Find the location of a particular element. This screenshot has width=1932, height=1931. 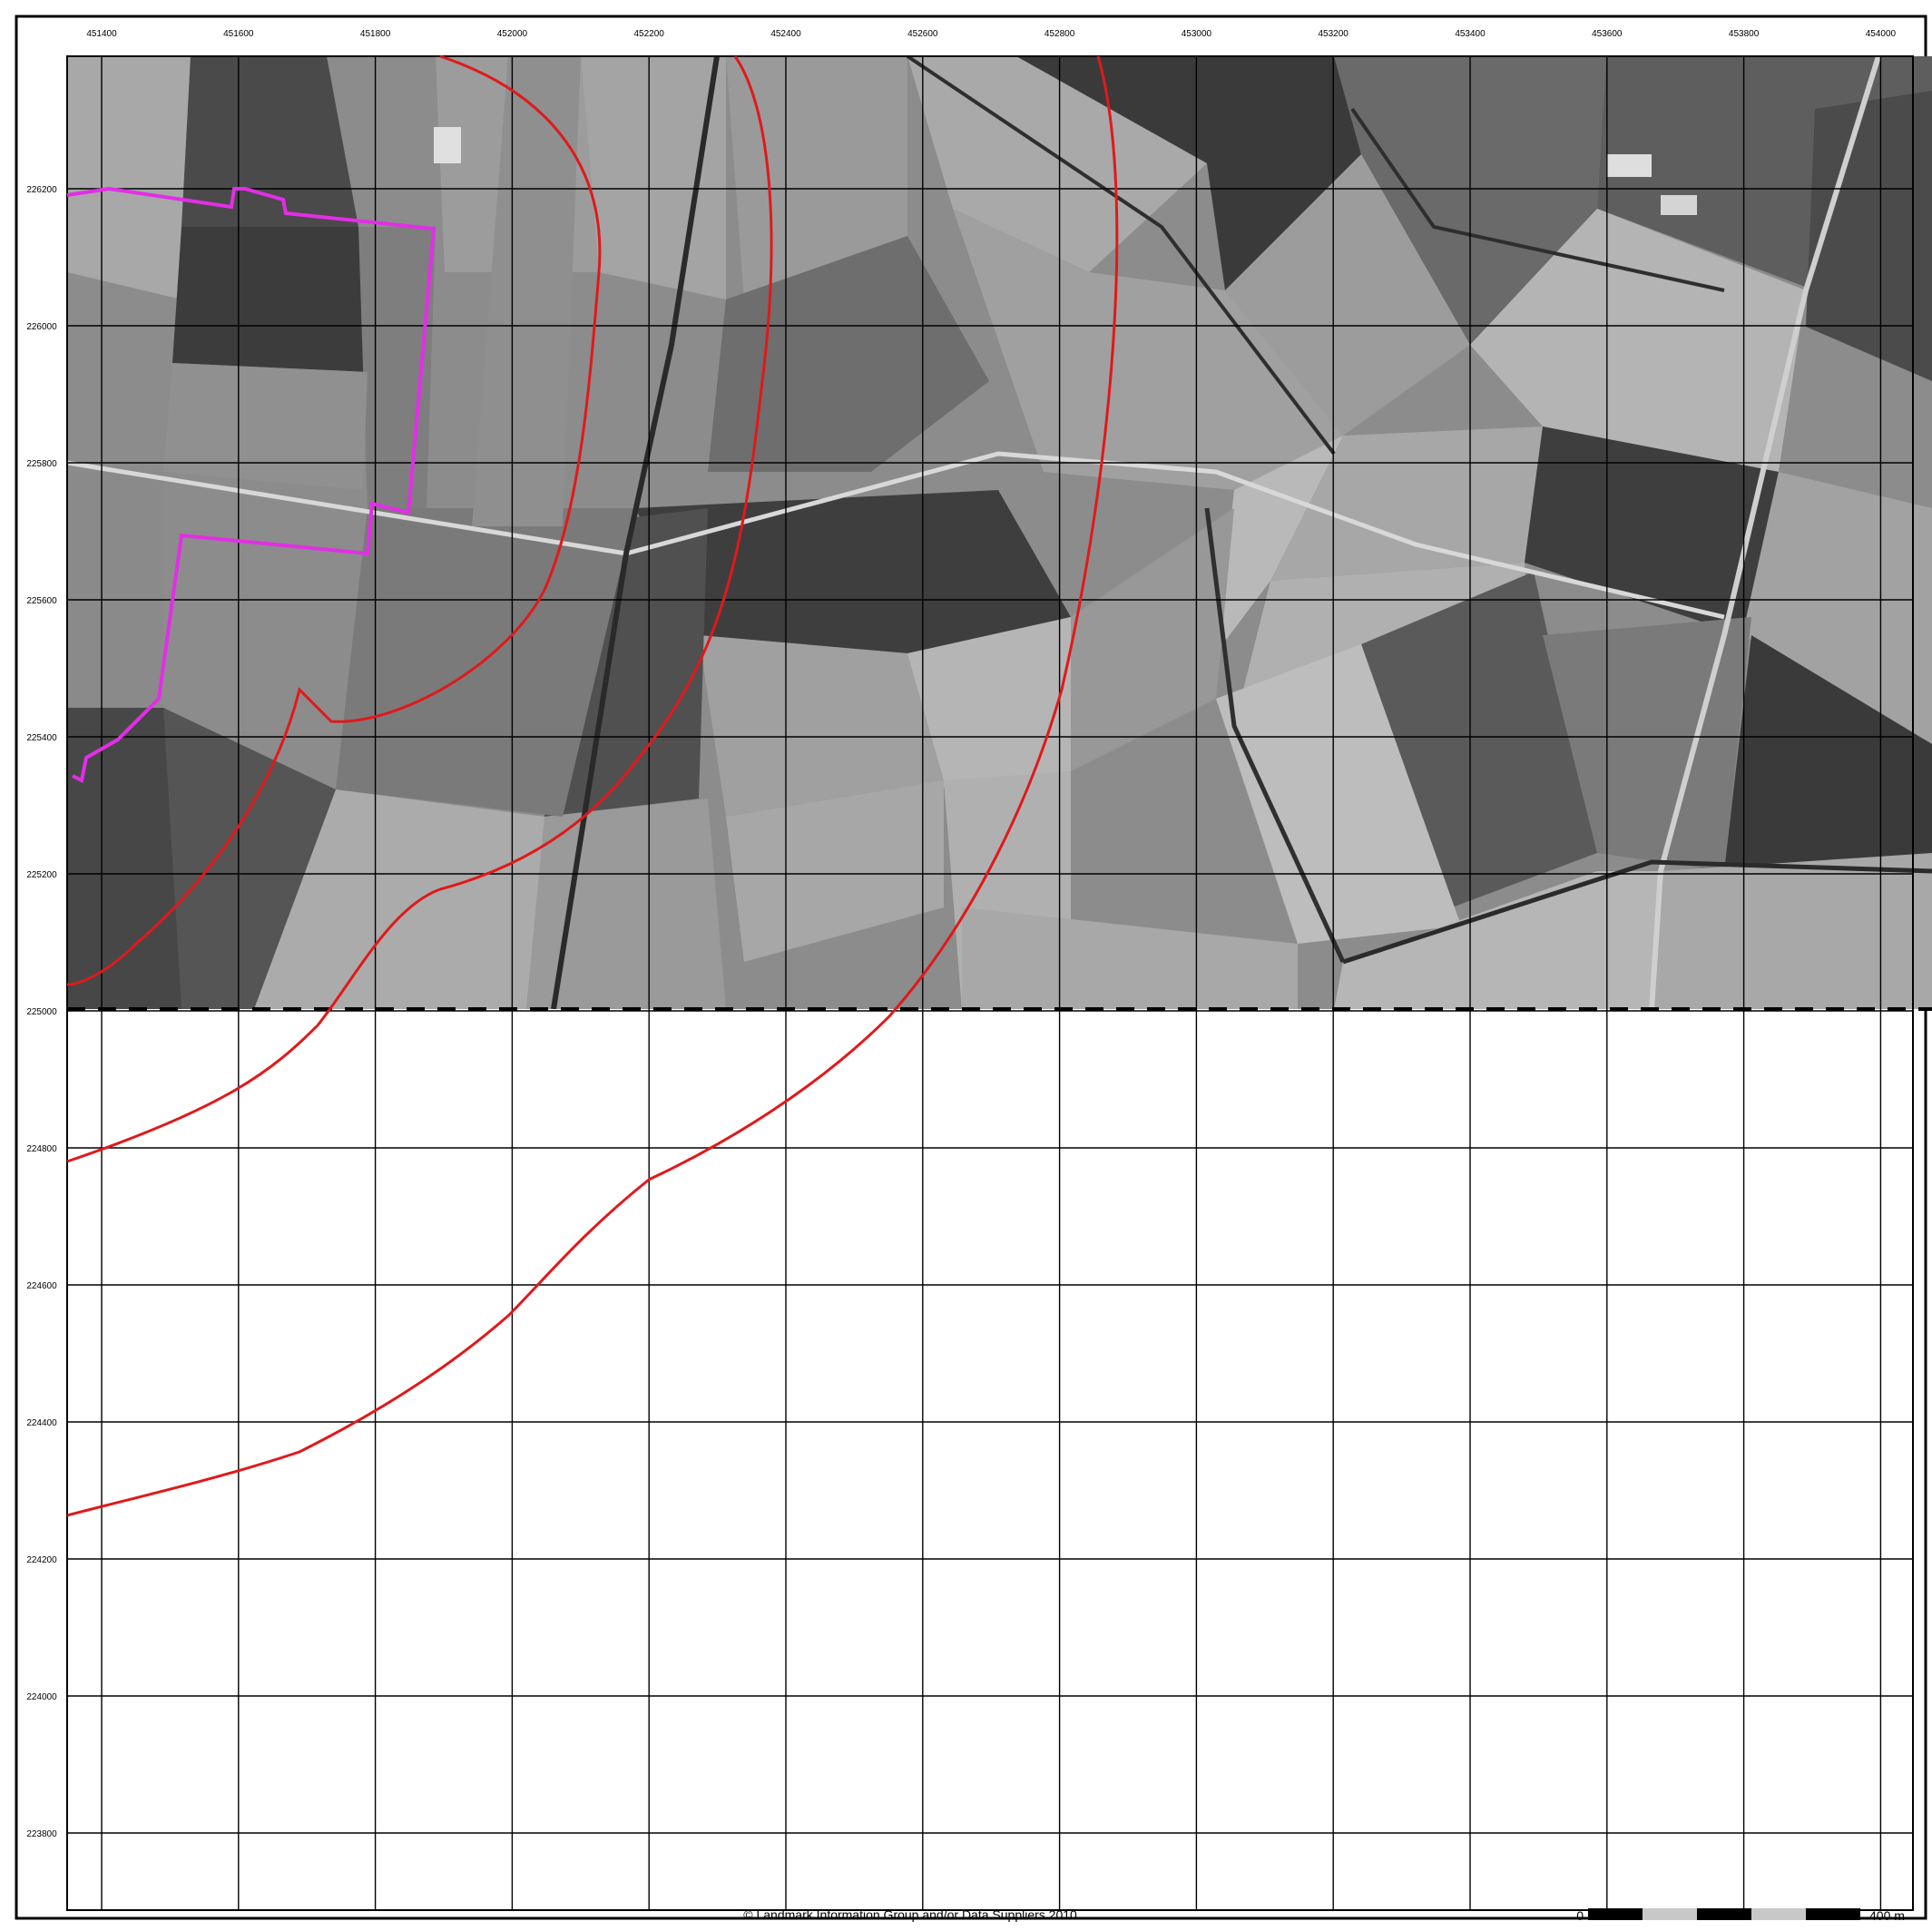

scale-bar-end-label: 400 m is located at coordinates (1887, 1915).